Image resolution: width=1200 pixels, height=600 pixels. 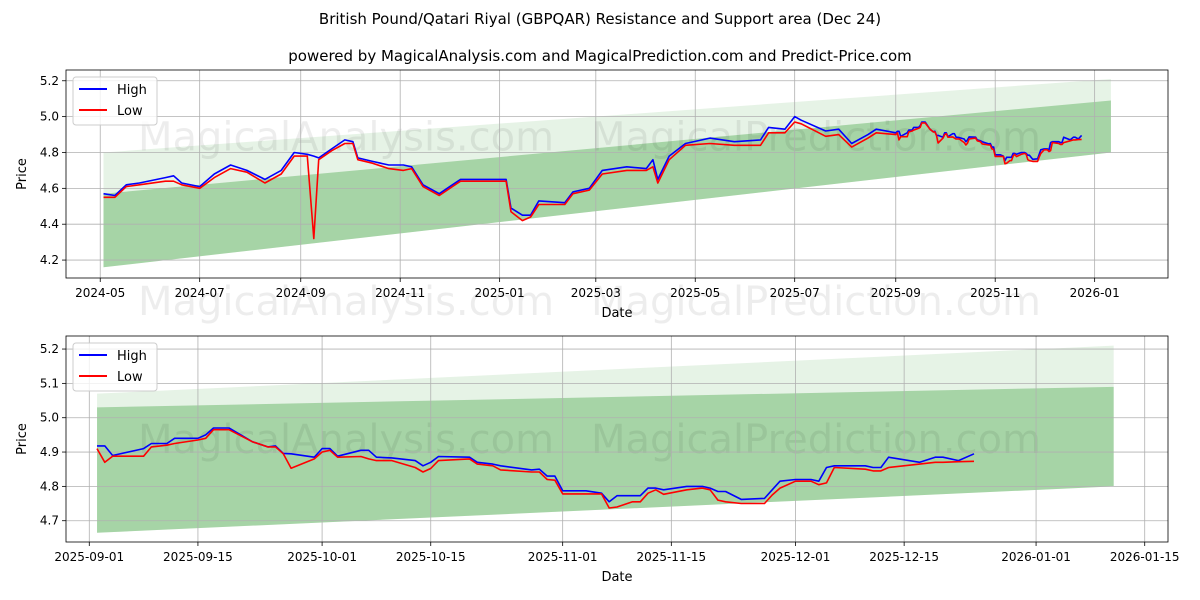 What do you see at coordinates (904, 557) in the screenshot?
I see `x-tick-label: 2025-12-15` at bounding box center [904, 557].